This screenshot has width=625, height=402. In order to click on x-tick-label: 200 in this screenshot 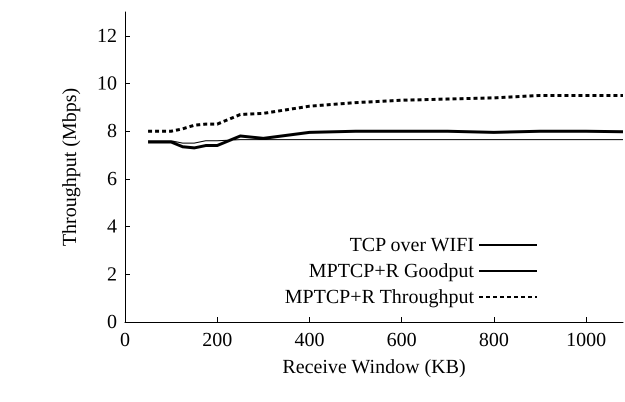, I will do `click(217, 340)`.